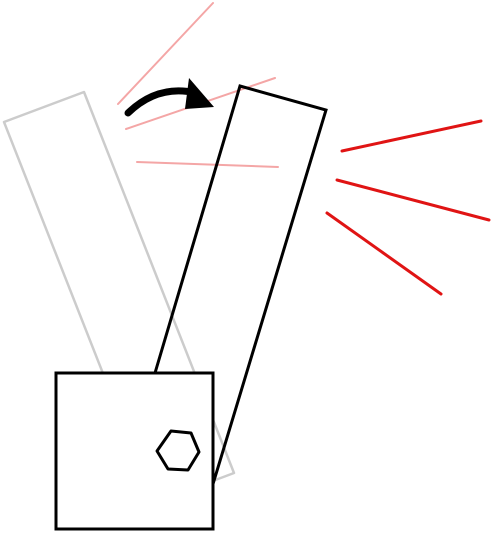 This screenshot has width=493, height=534. Describe the element at coordinates (199, 93) in the screenshot. I see `rotation-arrowhead` at that location.